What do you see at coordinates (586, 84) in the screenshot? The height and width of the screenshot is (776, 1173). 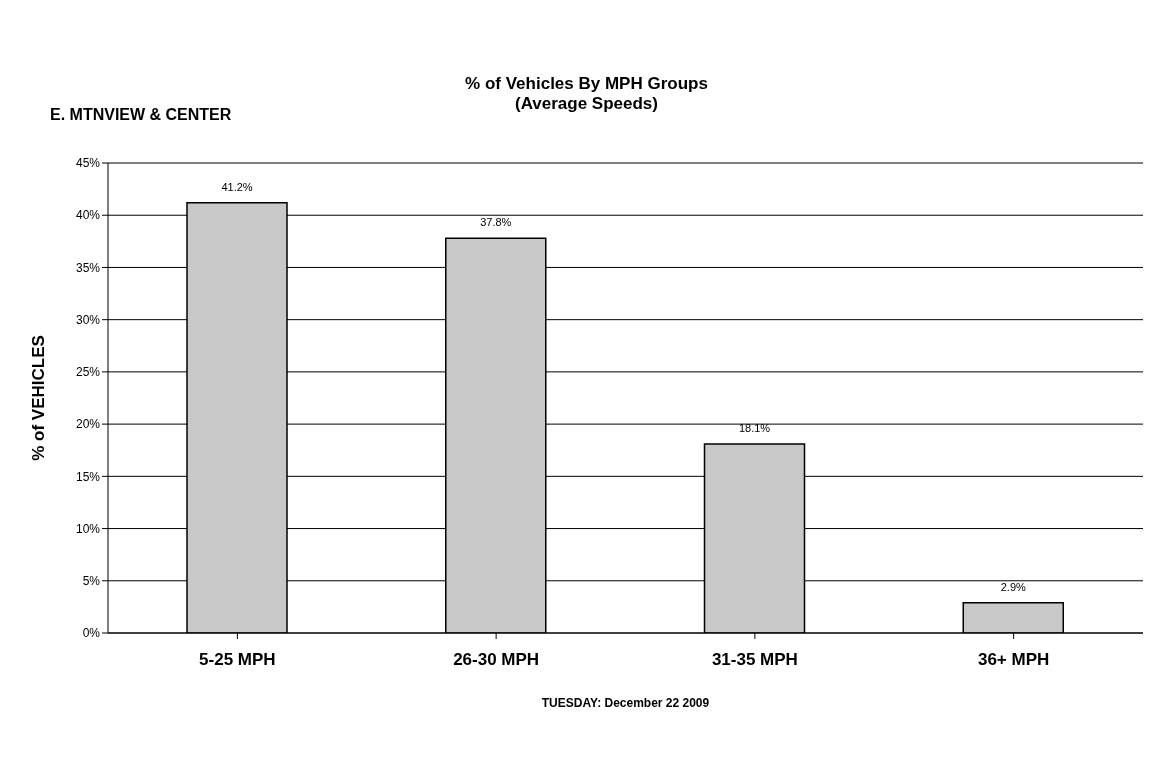 I see `chart-title: % of Vehicles By MPH Groups` at bounding box center [586, 84].